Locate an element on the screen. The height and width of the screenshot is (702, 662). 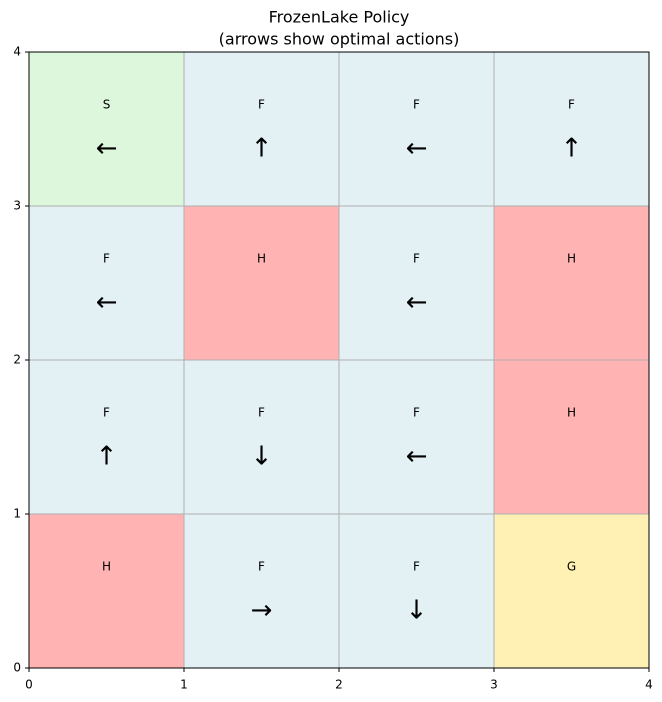
cell-label: G is located at coordinates (571, 567).